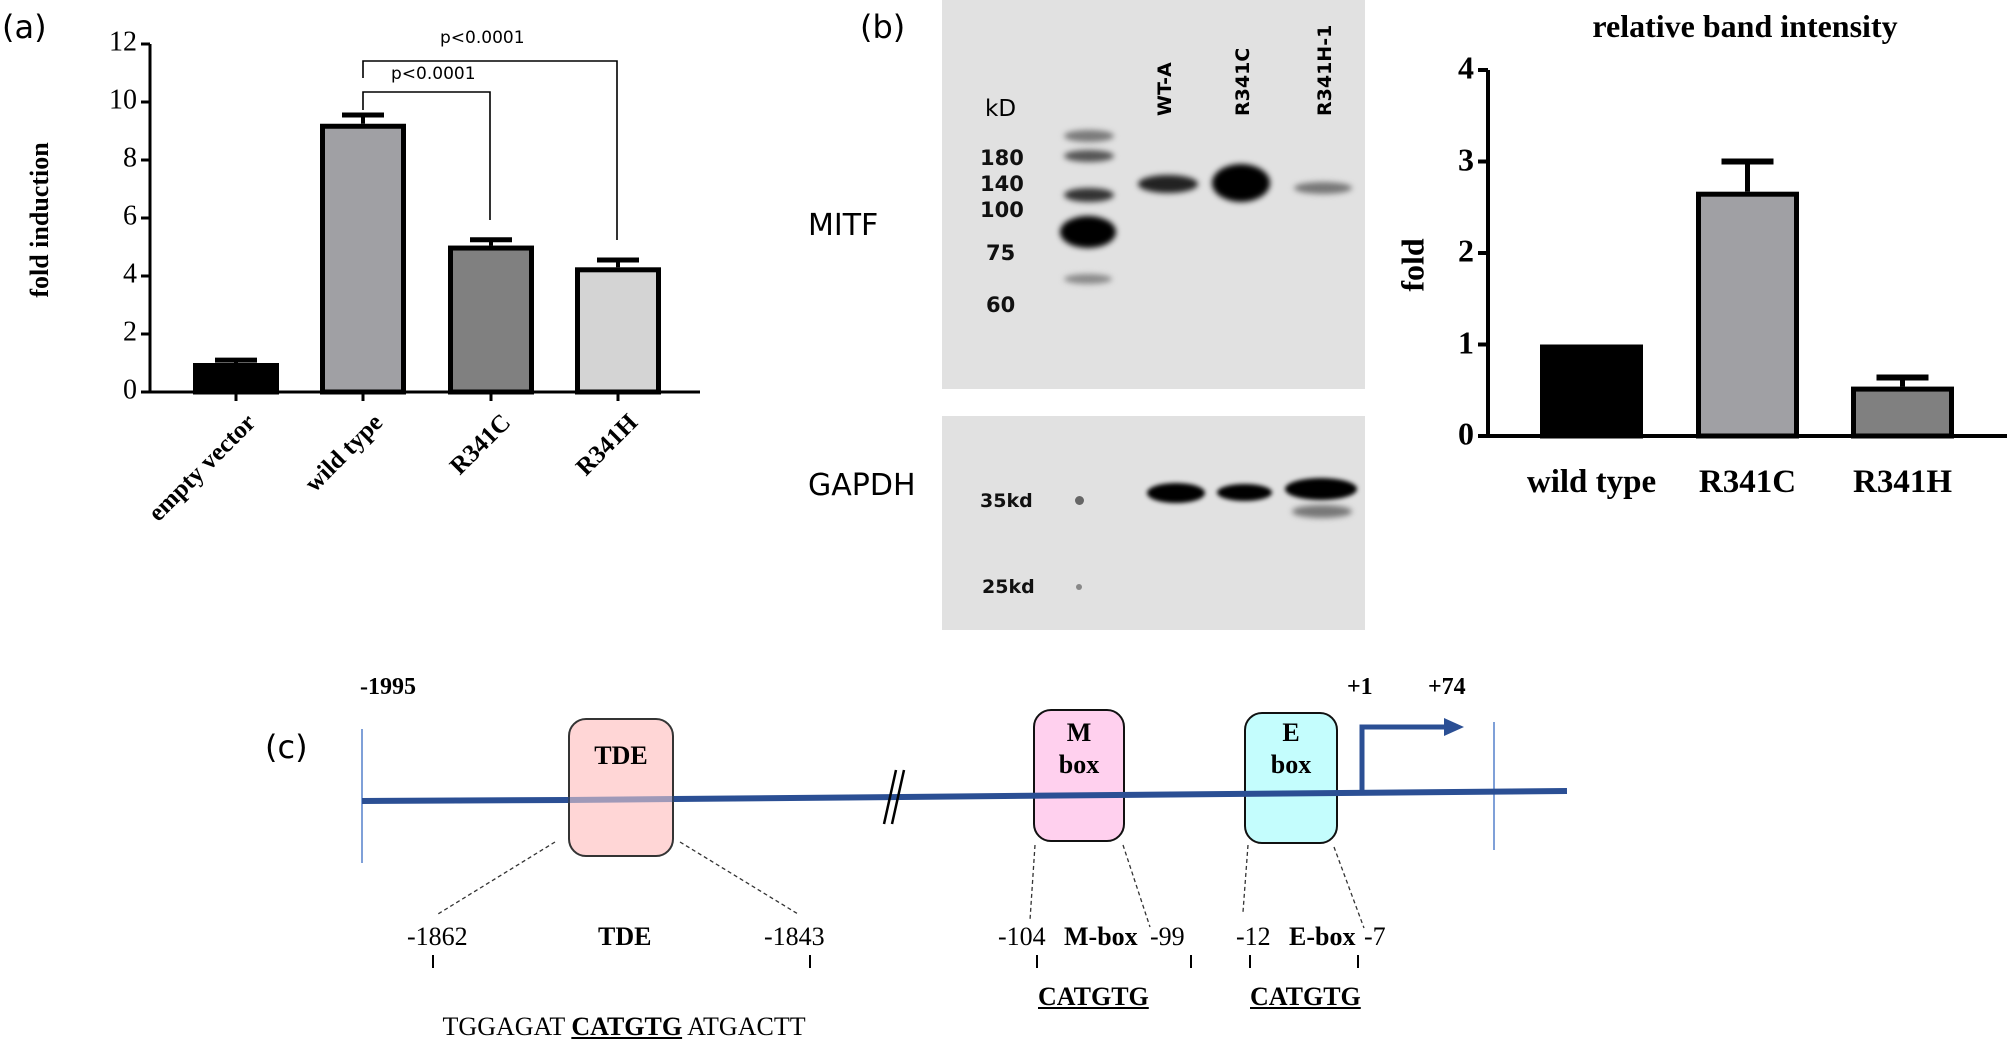 Image resolution: width=2007 pixels, height=1042 pixels. Describe the element at coordinates (1241, 183) in the screenshot. I see `mitf-band-r341c` at that location.